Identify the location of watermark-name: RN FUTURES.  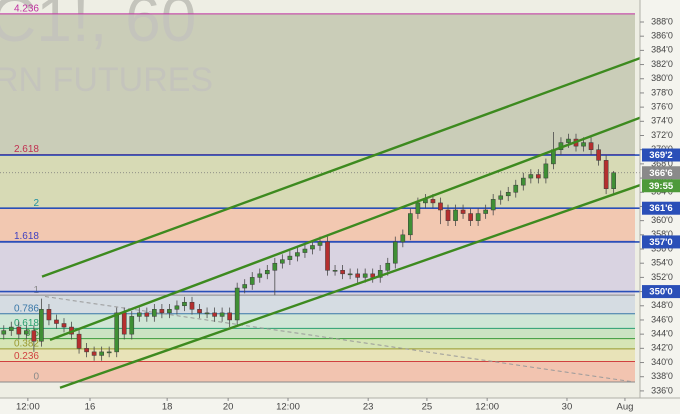
(106, 80).